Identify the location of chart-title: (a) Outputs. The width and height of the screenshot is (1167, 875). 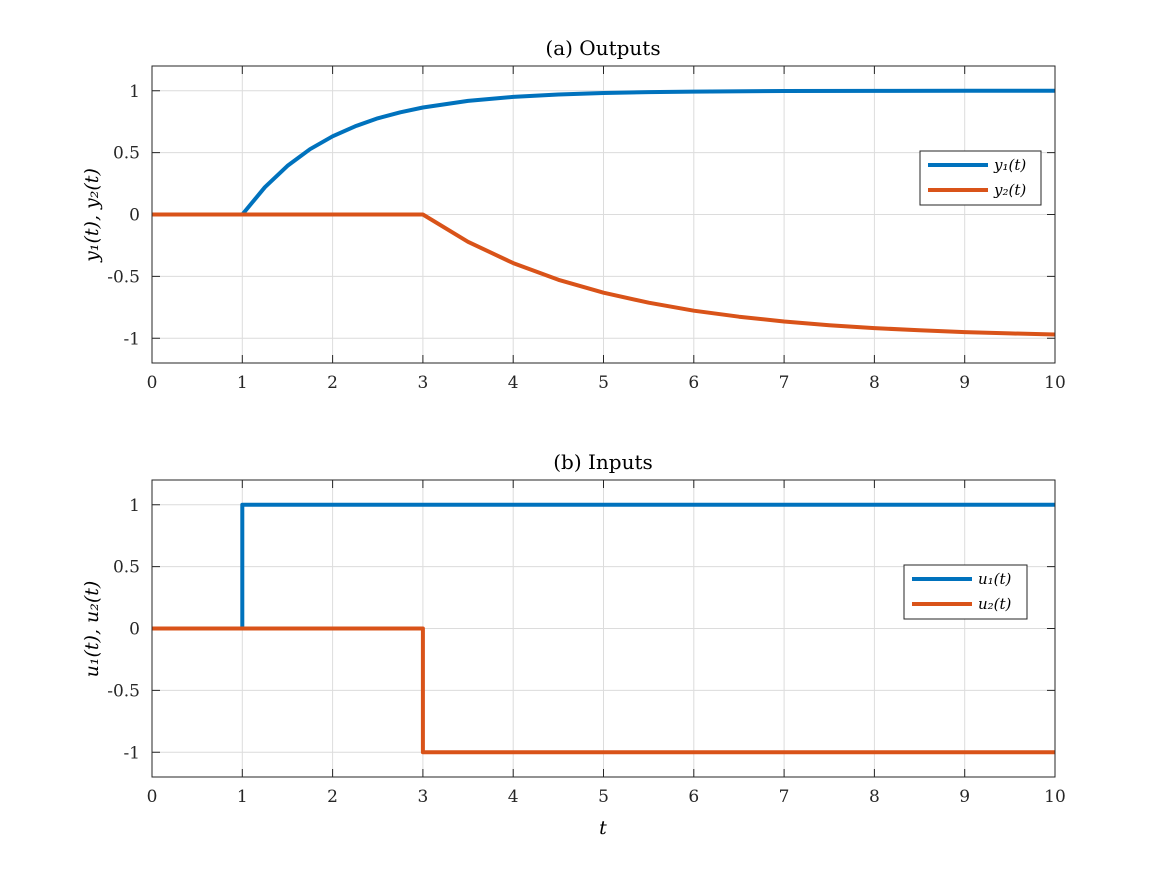
(602, 48).